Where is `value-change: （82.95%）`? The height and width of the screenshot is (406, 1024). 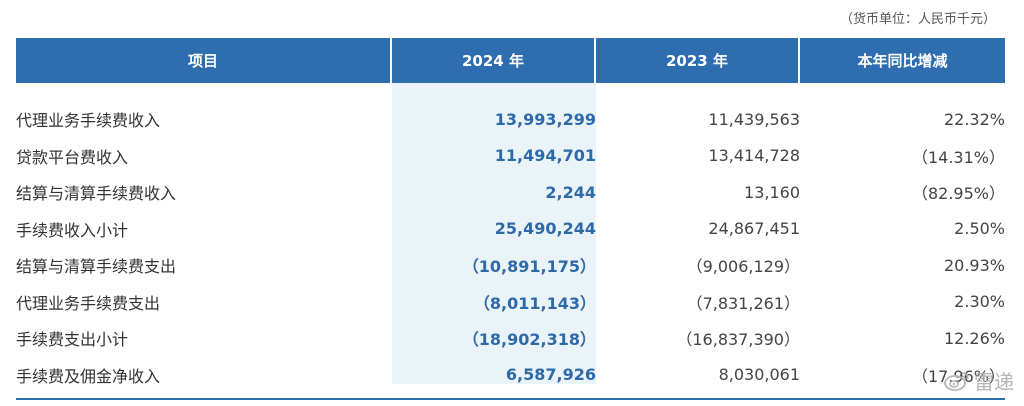
value-change: （82.95%） is located at coordinates (958, 194).